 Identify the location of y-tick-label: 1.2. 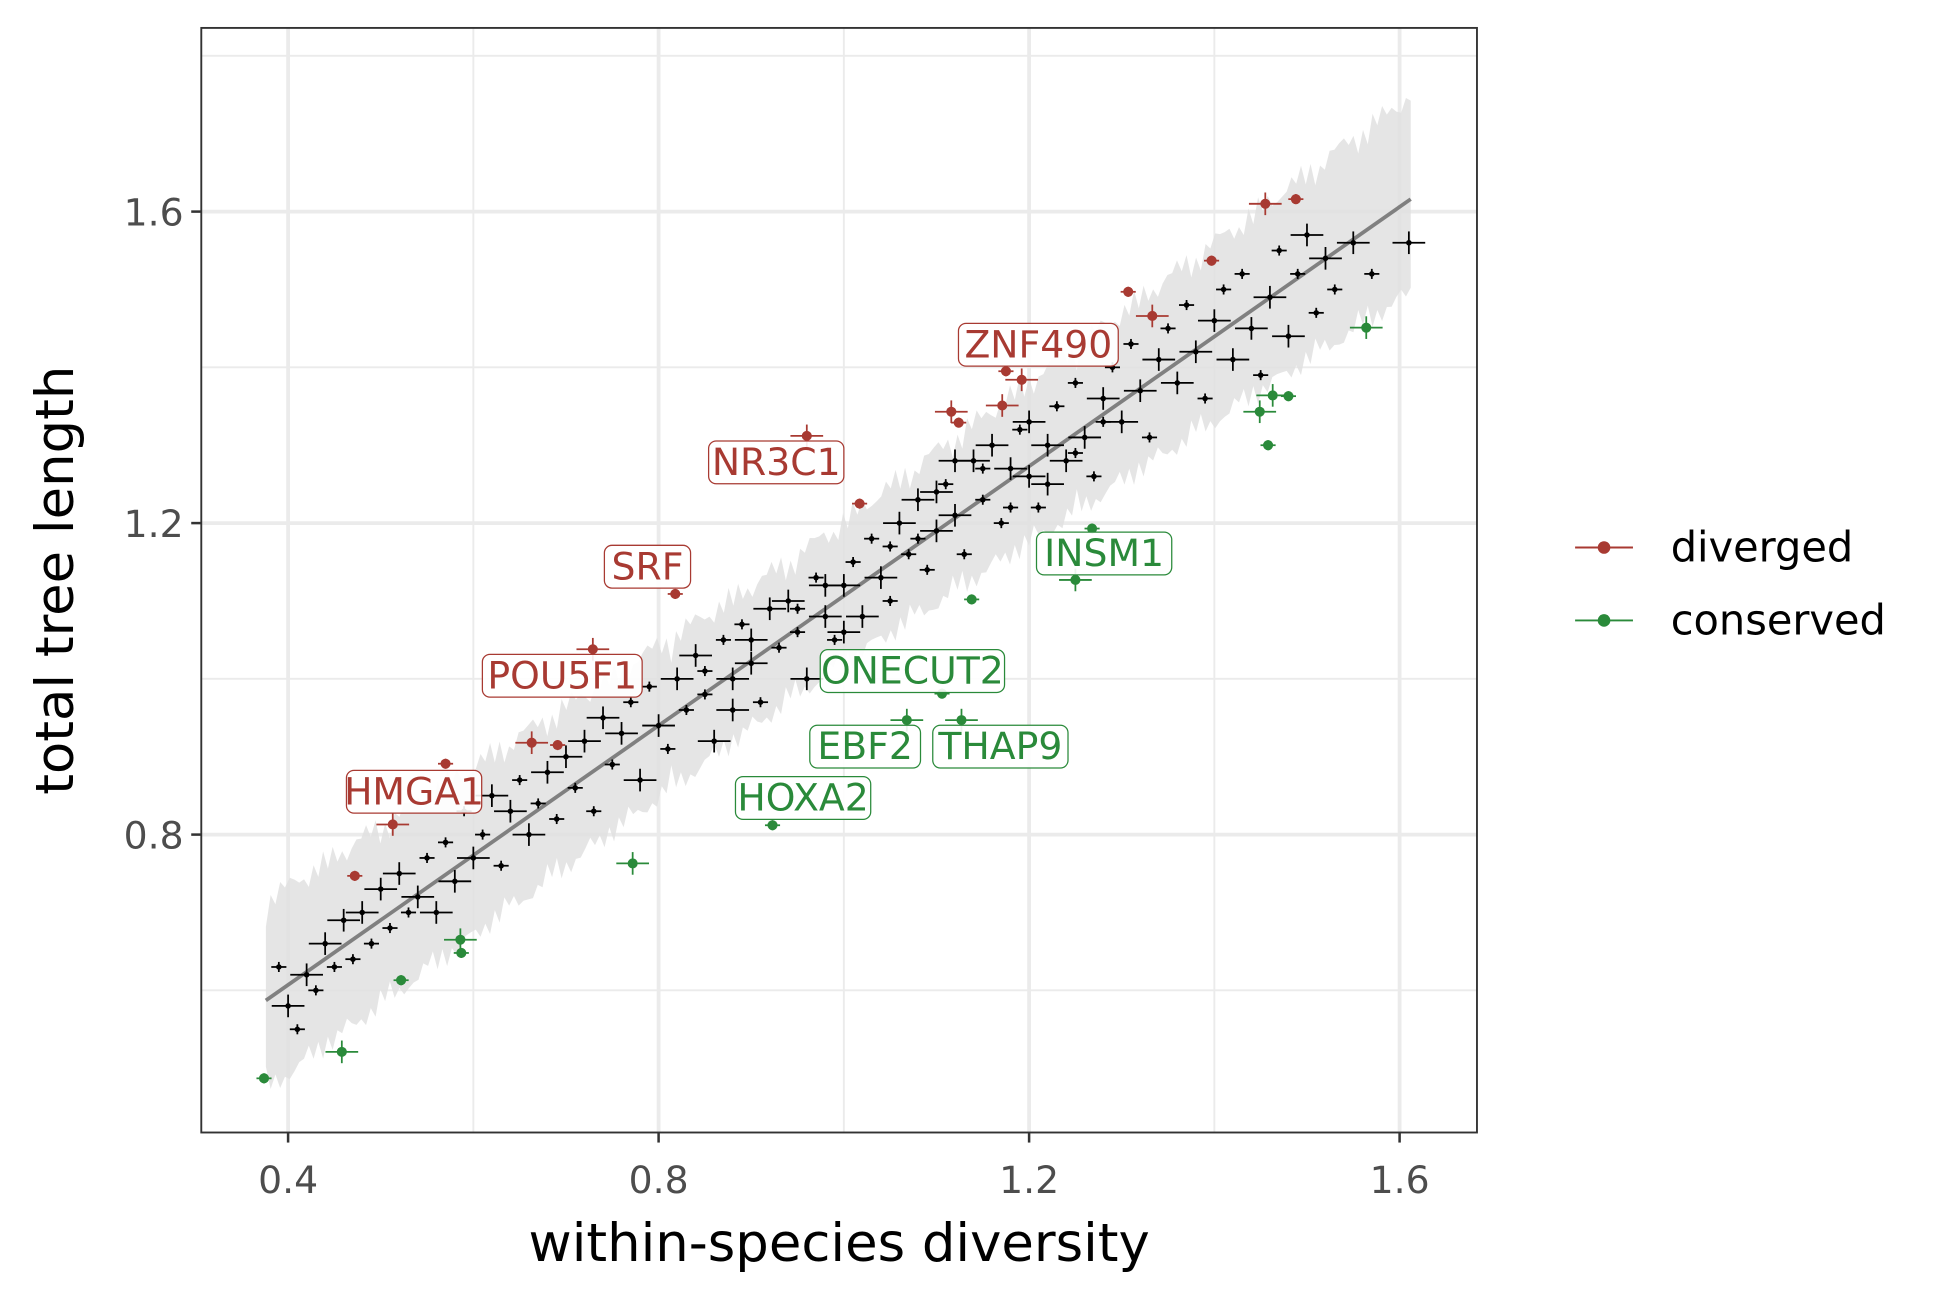
(154, 524).